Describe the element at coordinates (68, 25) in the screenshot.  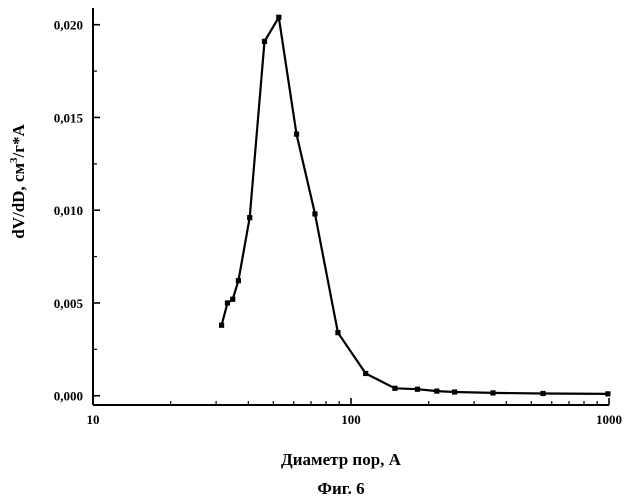
I see `y-tick-label: 0,020` at that location.